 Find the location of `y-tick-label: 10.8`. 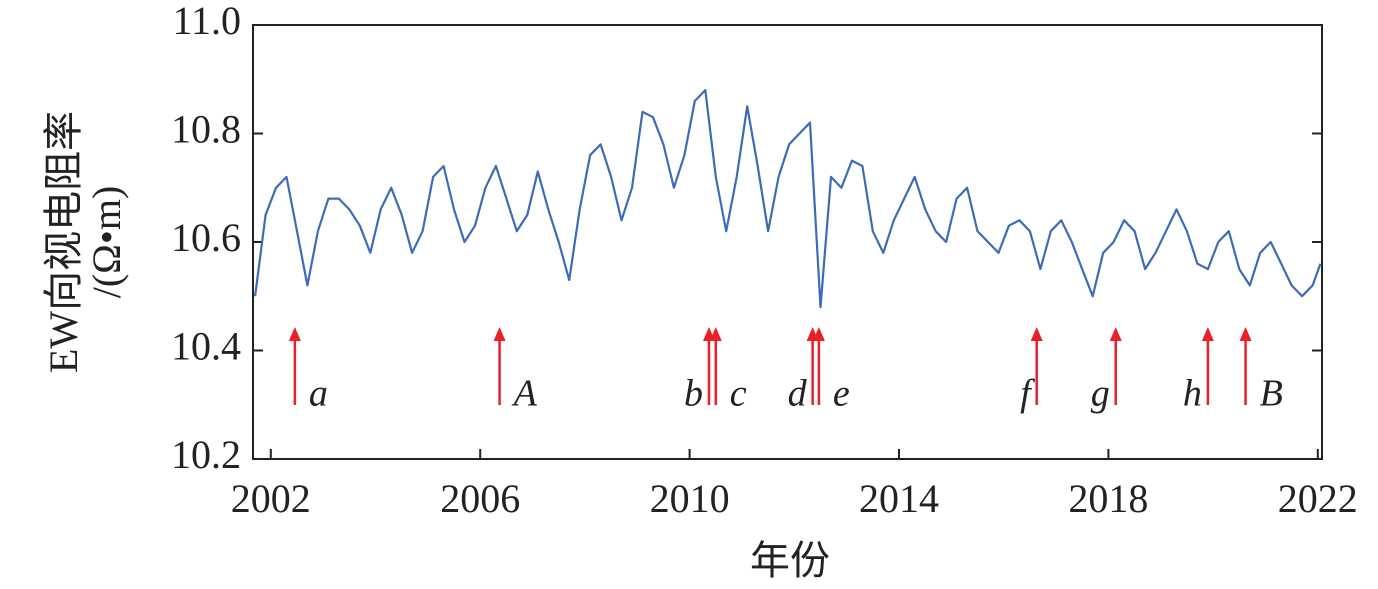

y-tick-label: 10.8 is located at coordinates (206, 129).